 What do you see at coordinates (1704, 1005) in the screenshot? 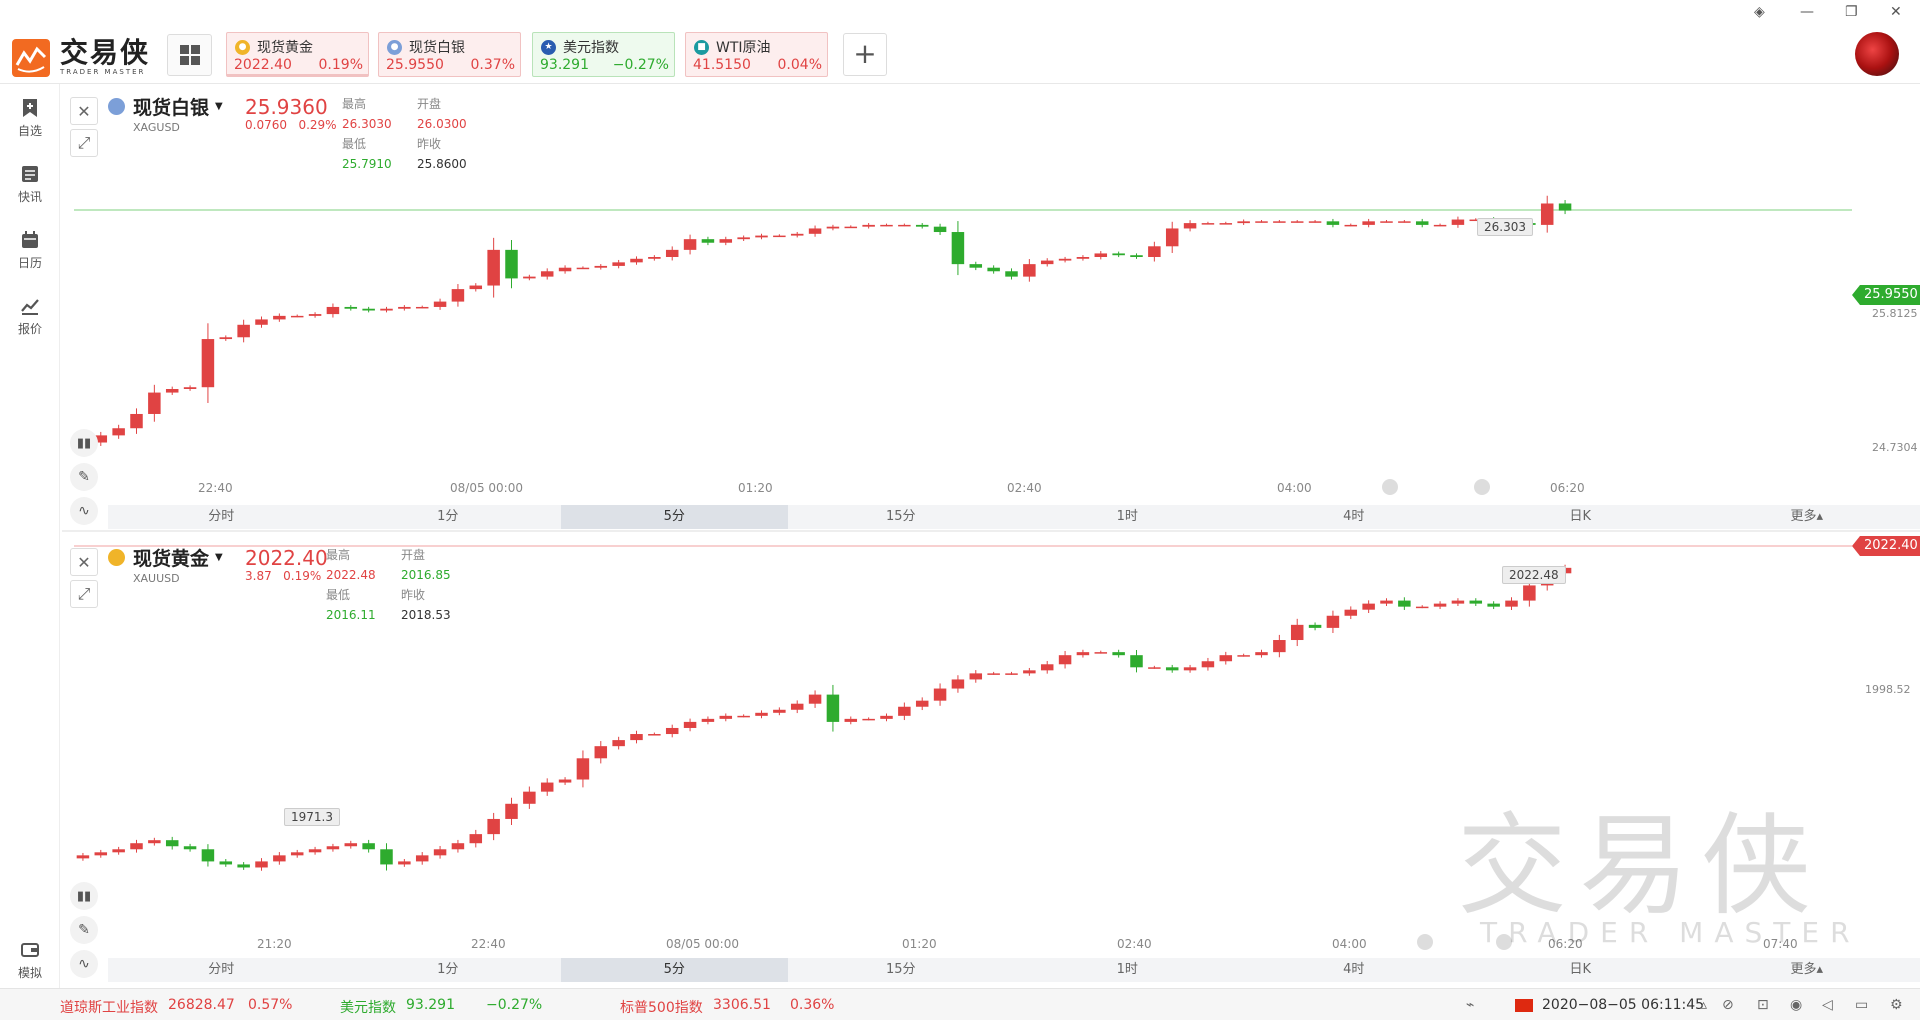
I see `notification-icon: ▵` at bounding box center [1704, 1005].